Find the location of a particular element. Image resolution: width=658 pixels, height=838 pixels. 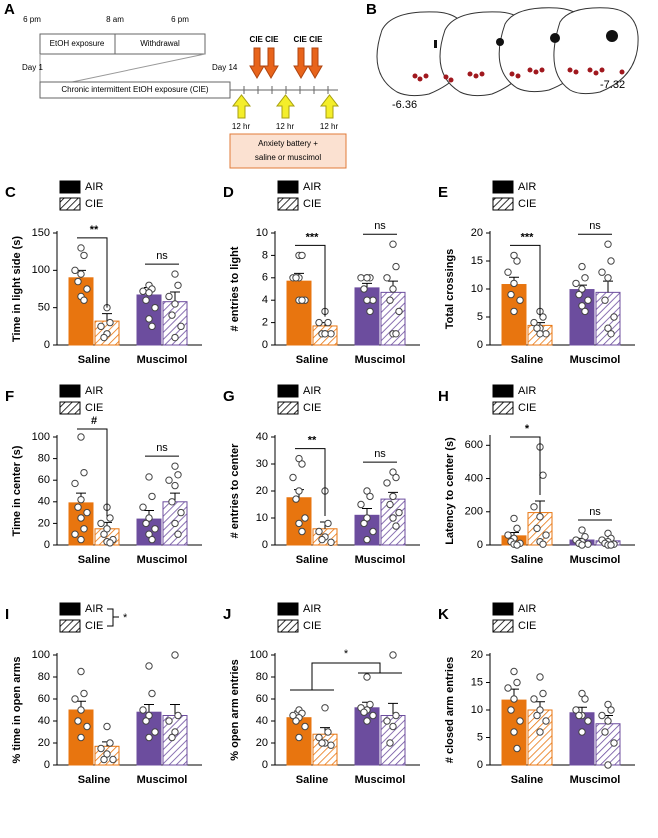

panel-letter: F is located at coordinates (9, 396).